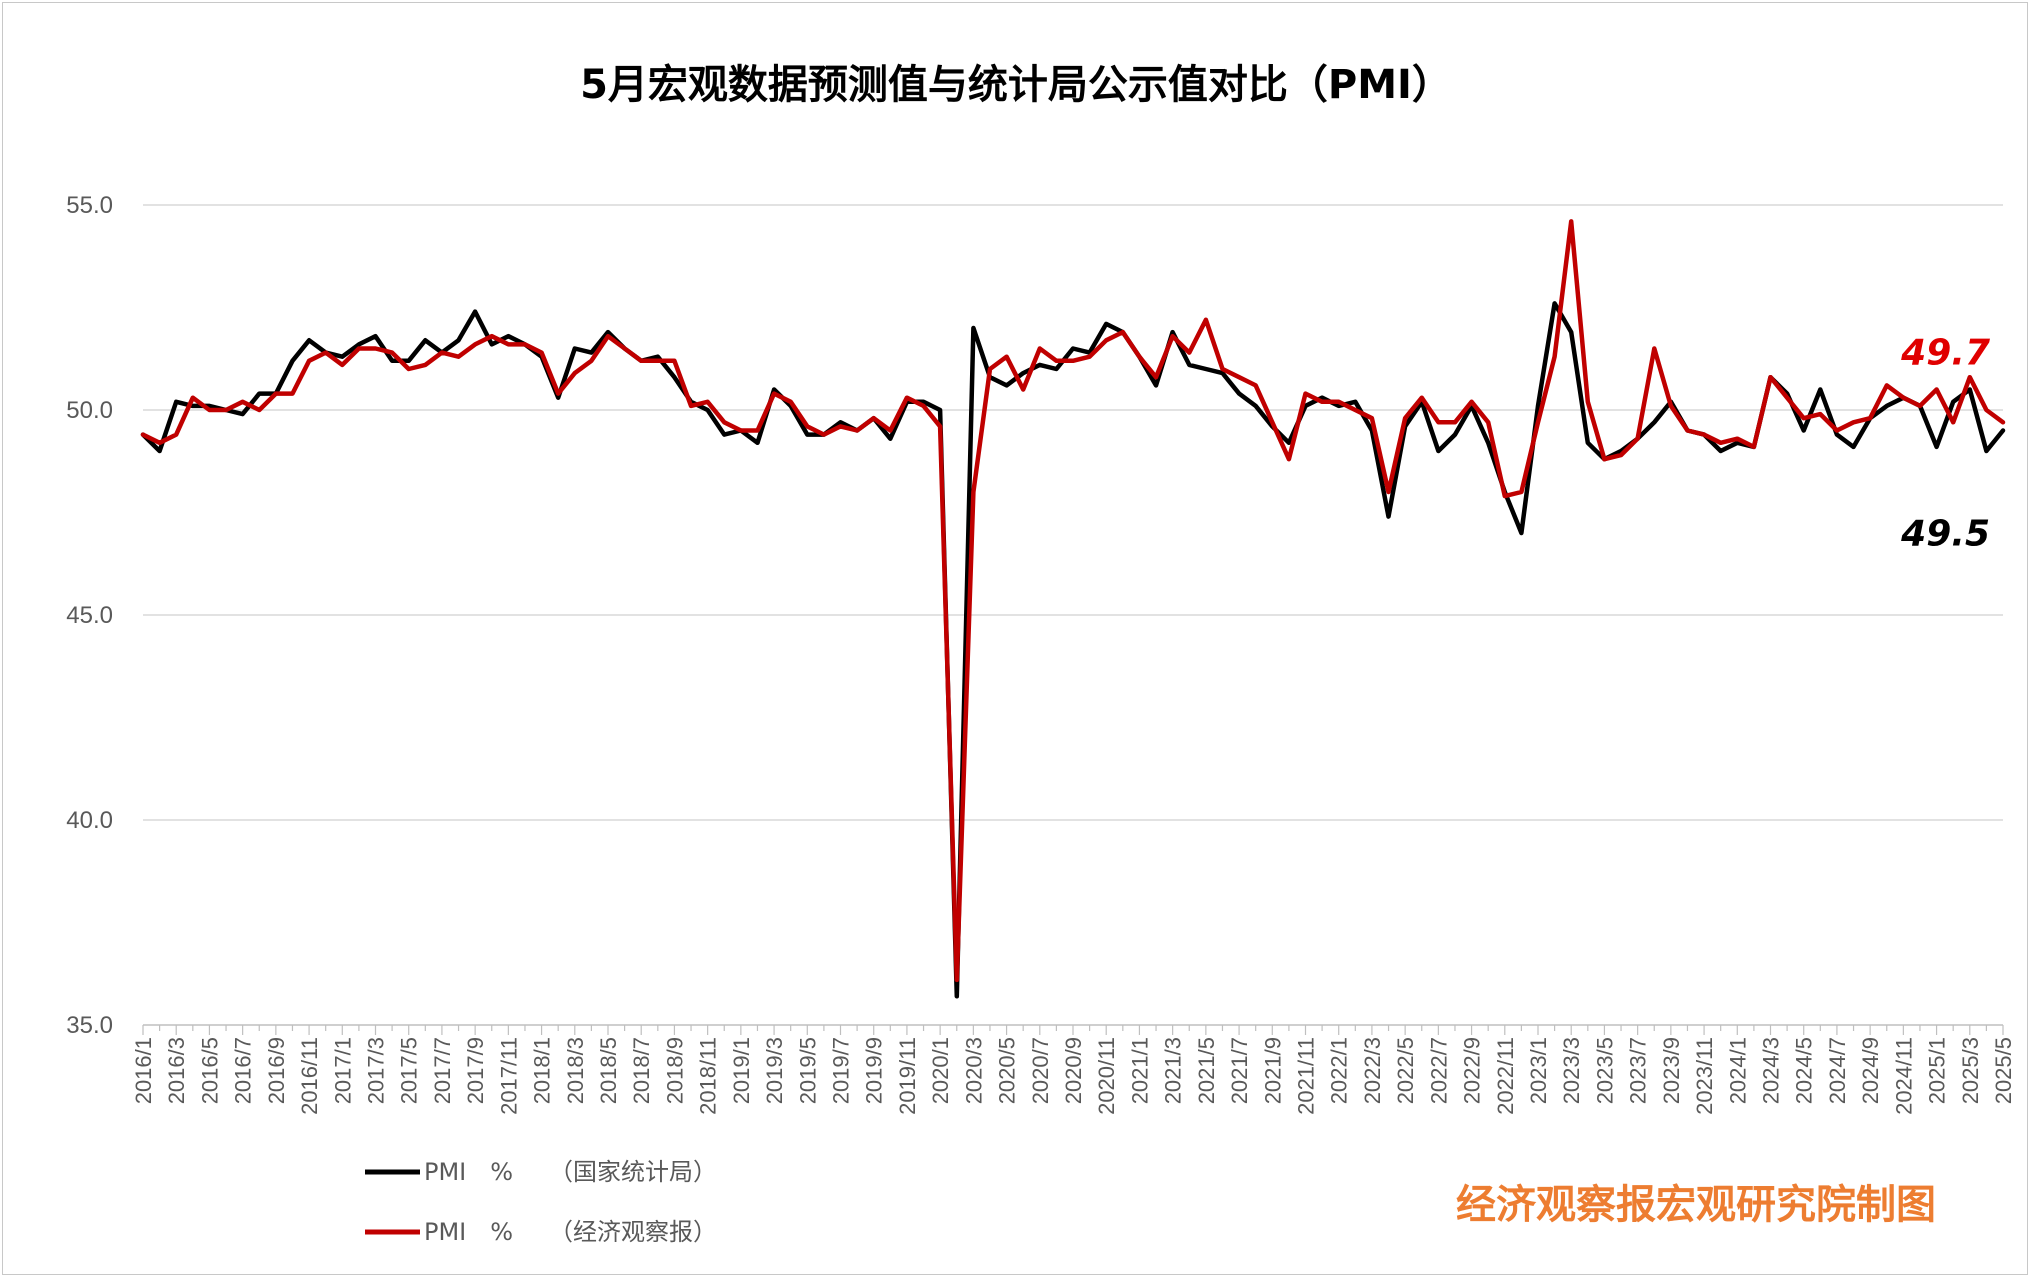  What do you see at coordinates (1139, 1070) in the screenshot?
I see `x-tick-label: 2021/1` at bounding box center [1139, 1070].